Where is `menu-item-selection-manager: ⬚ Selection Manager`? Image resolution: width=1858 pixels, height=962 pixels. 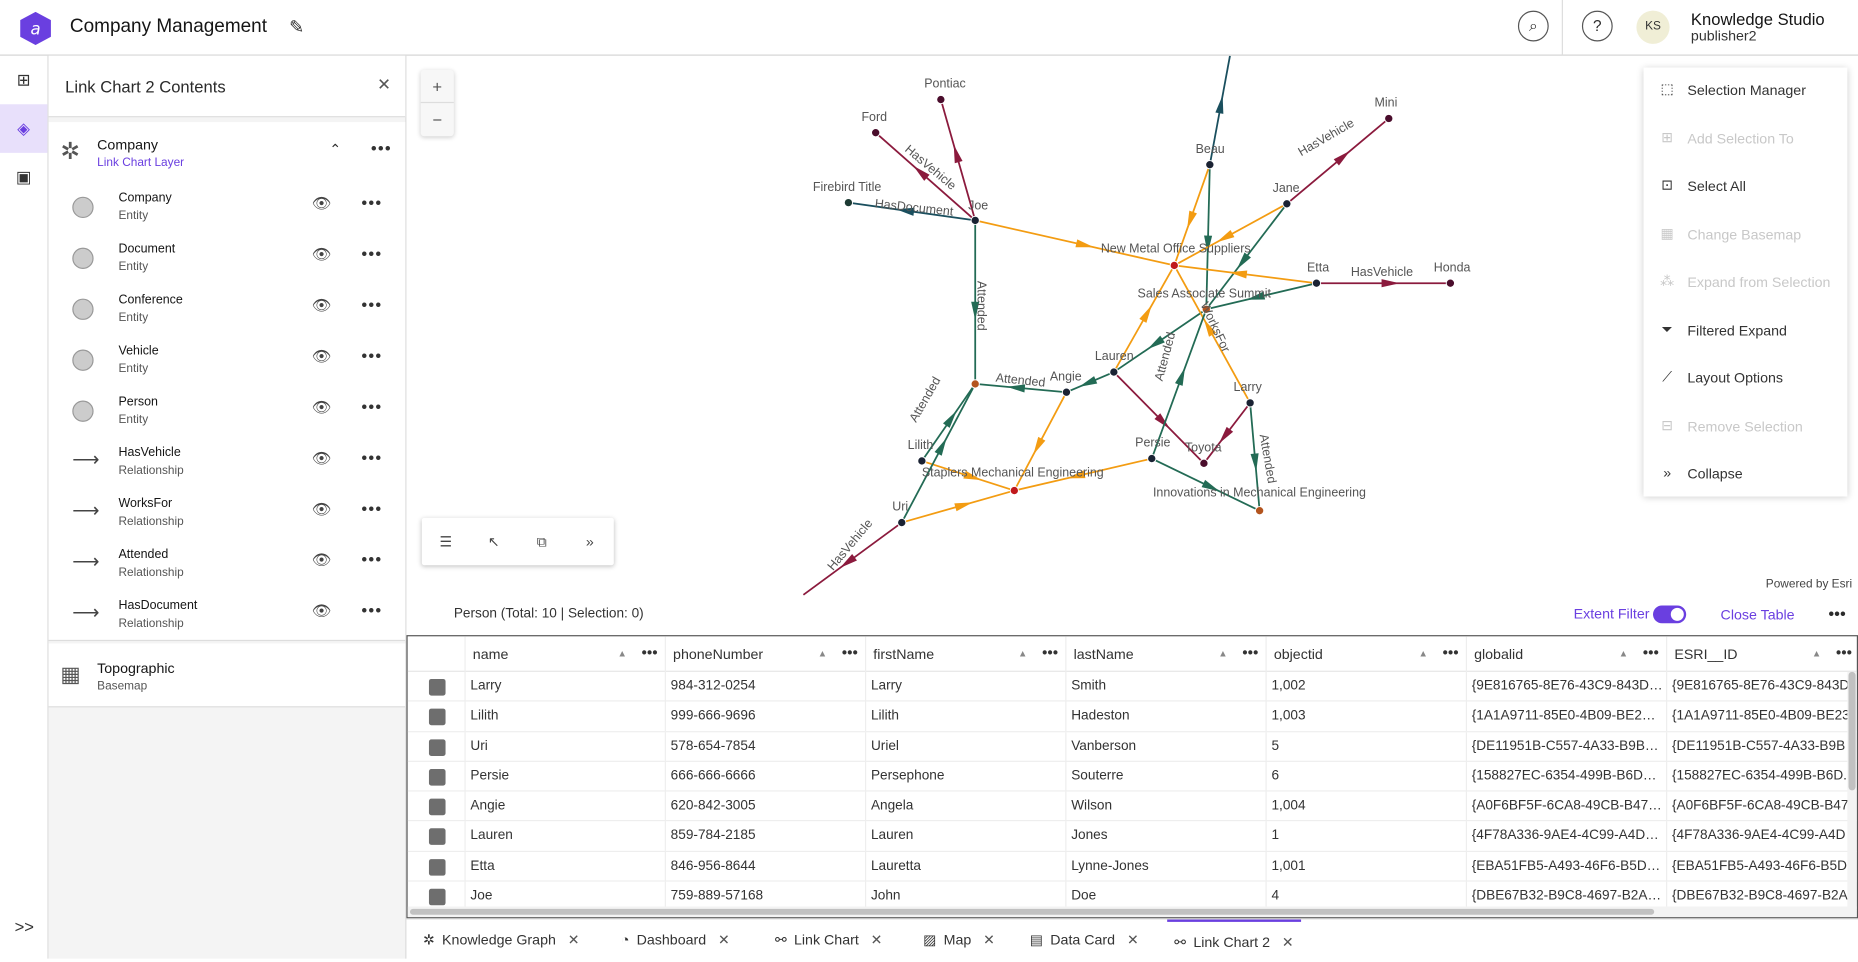
menu-item-selection-manager: ⬚ Selection Manager is located at coordinates (1746, 92).